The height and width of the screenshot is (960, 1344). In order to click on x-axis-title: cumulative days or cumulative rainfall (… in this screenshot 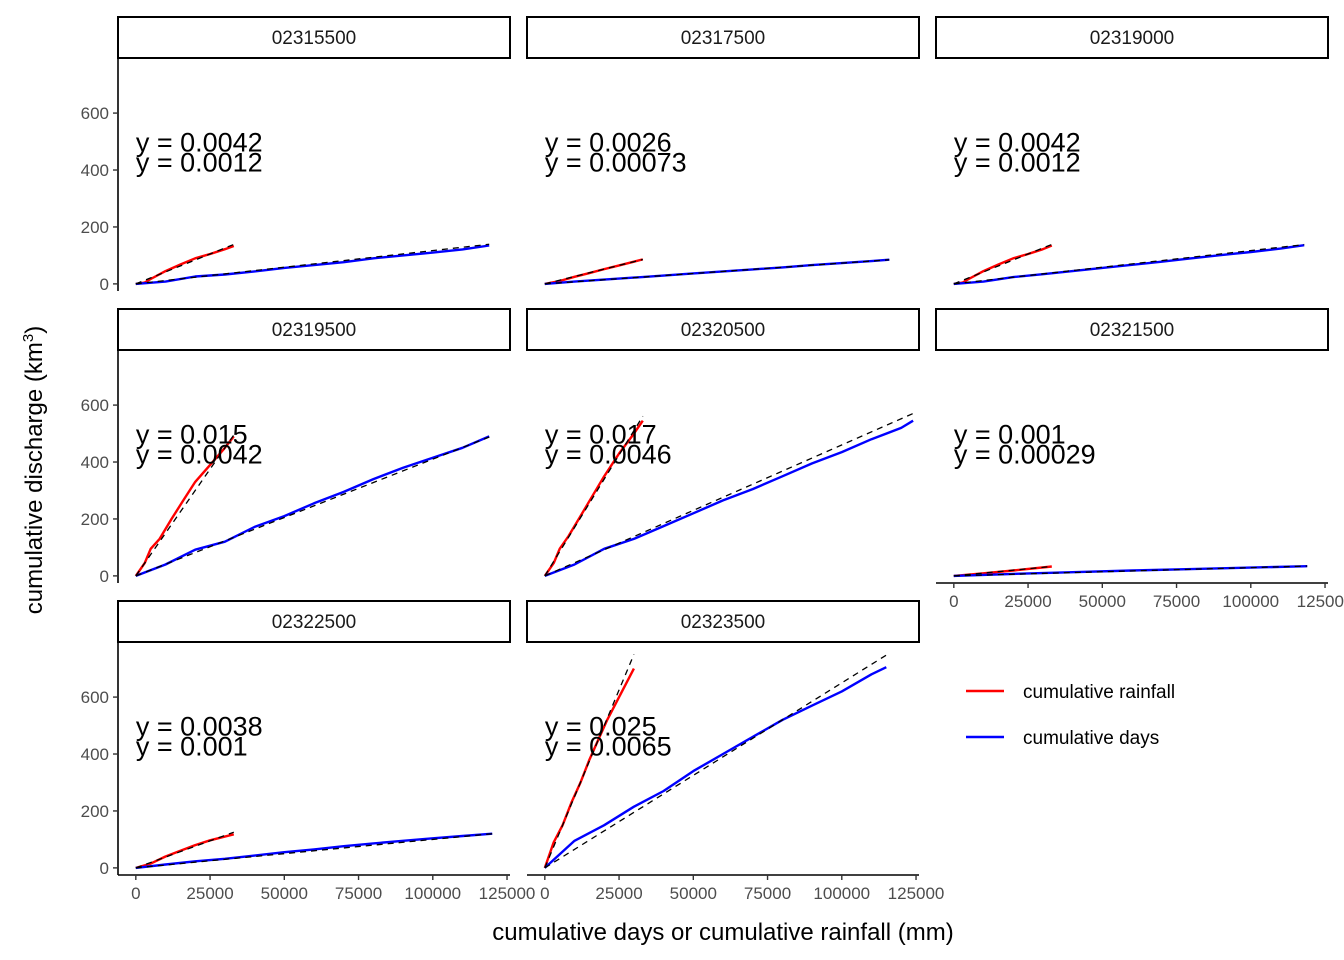, I will do `click(722, 932)`.